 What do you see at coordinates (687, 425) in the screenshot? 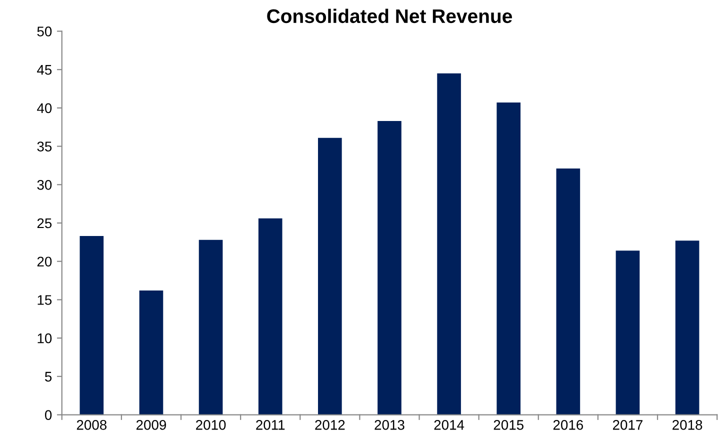
I see `x-tick-label: 2018` at bounding box center [687, 425].